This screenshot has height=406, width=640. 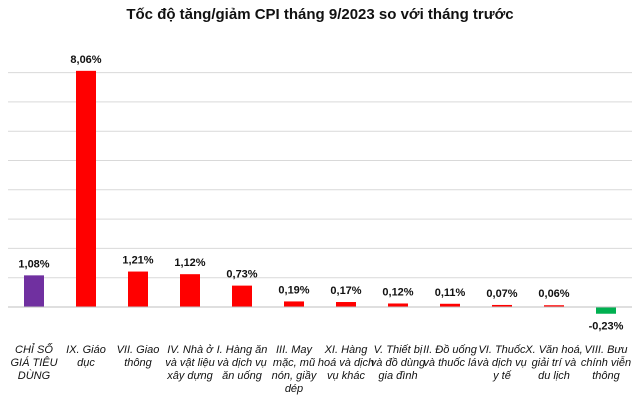 What do you see at coordinates (397, 292) in the screenshot?
I see `data-label: 0,12%` at bounding box center [397, 292].